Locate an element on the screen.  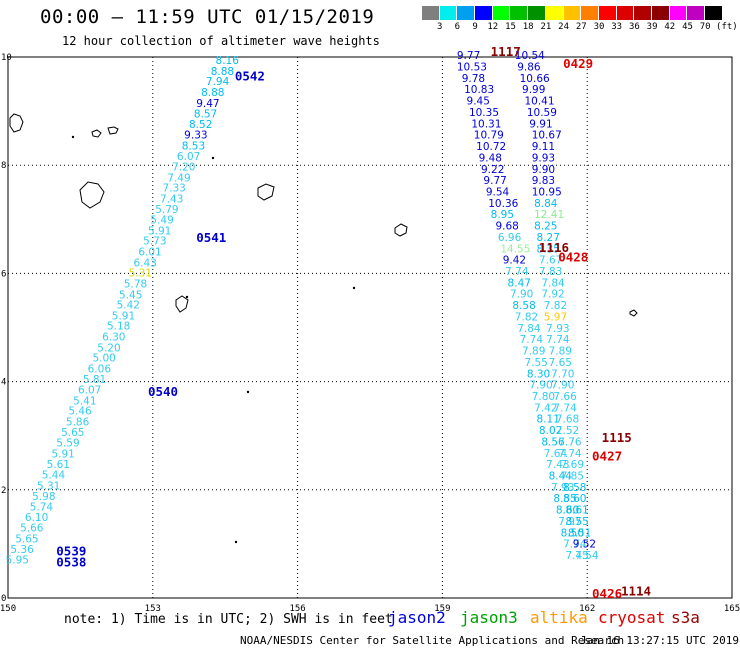
wave-height-value: 9.78 is located at coordinates (473, 79).